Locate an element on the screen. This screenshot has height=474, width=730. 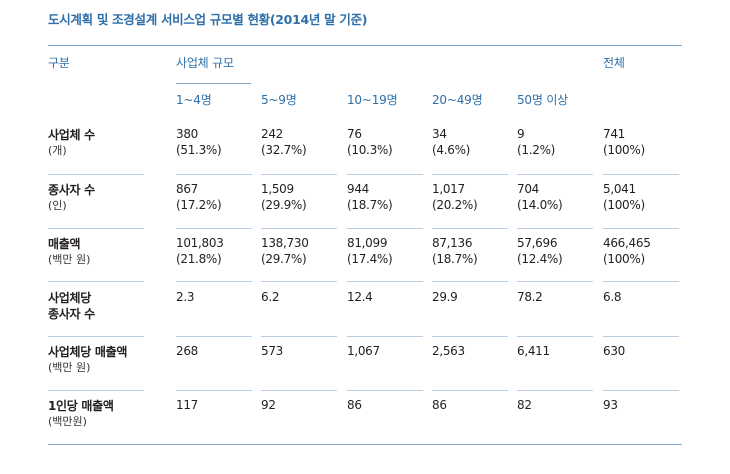
cell-value: 268 is located at coordinates (187, 351).